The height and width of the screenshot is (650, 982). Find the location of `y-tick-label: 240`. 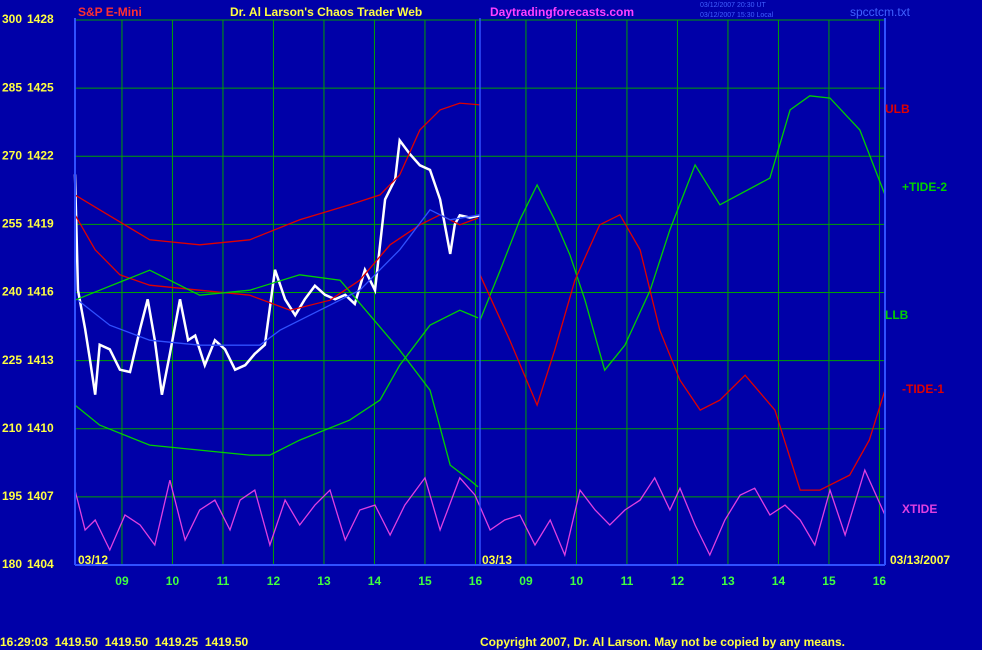

y-tick-label: 240 is located at coordinates (12, 292).